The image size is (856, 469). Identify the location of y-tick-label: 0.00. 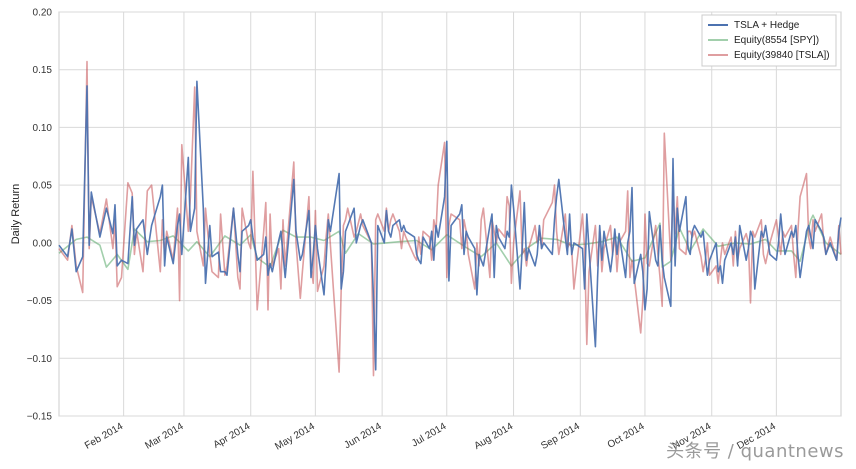
(43, 243).